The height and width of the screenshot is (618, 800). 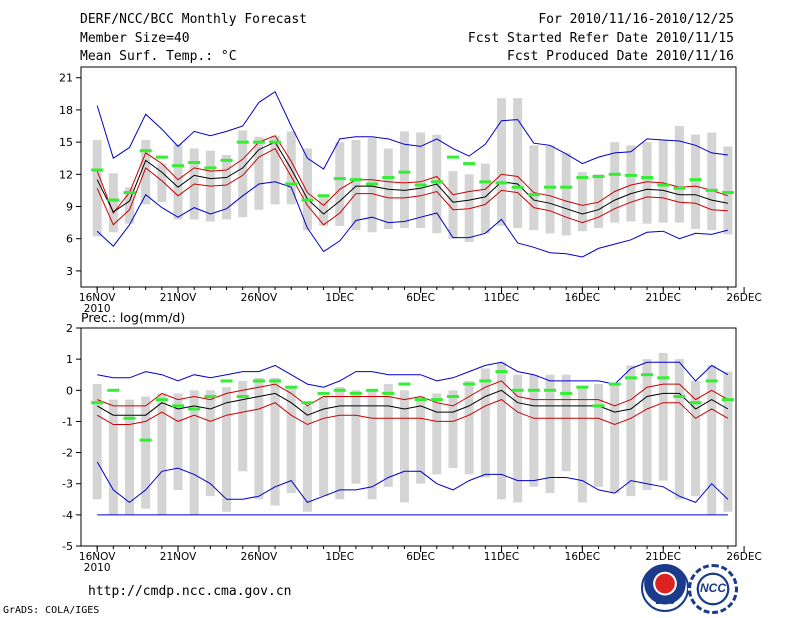 What do you see at coordinates (67, 421) in the screenshot?
I see `y-tick-label: -1` at bounding box center [67, 421].